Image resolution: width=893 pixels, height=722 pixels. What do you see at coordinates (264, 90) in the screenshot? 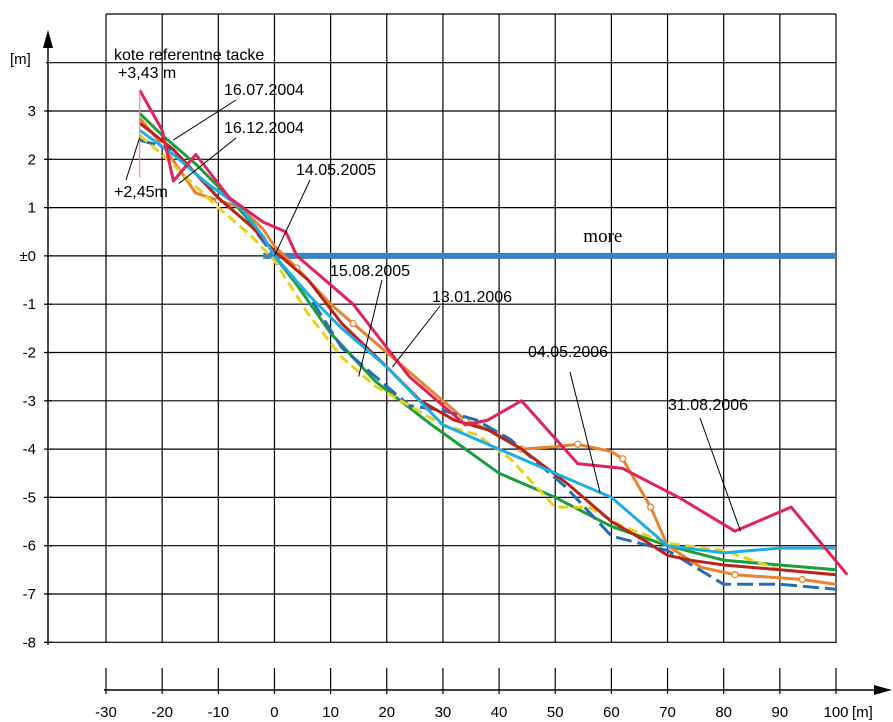
I see `annotation-label: 16.07.2004` at bounding box center [264, 90].